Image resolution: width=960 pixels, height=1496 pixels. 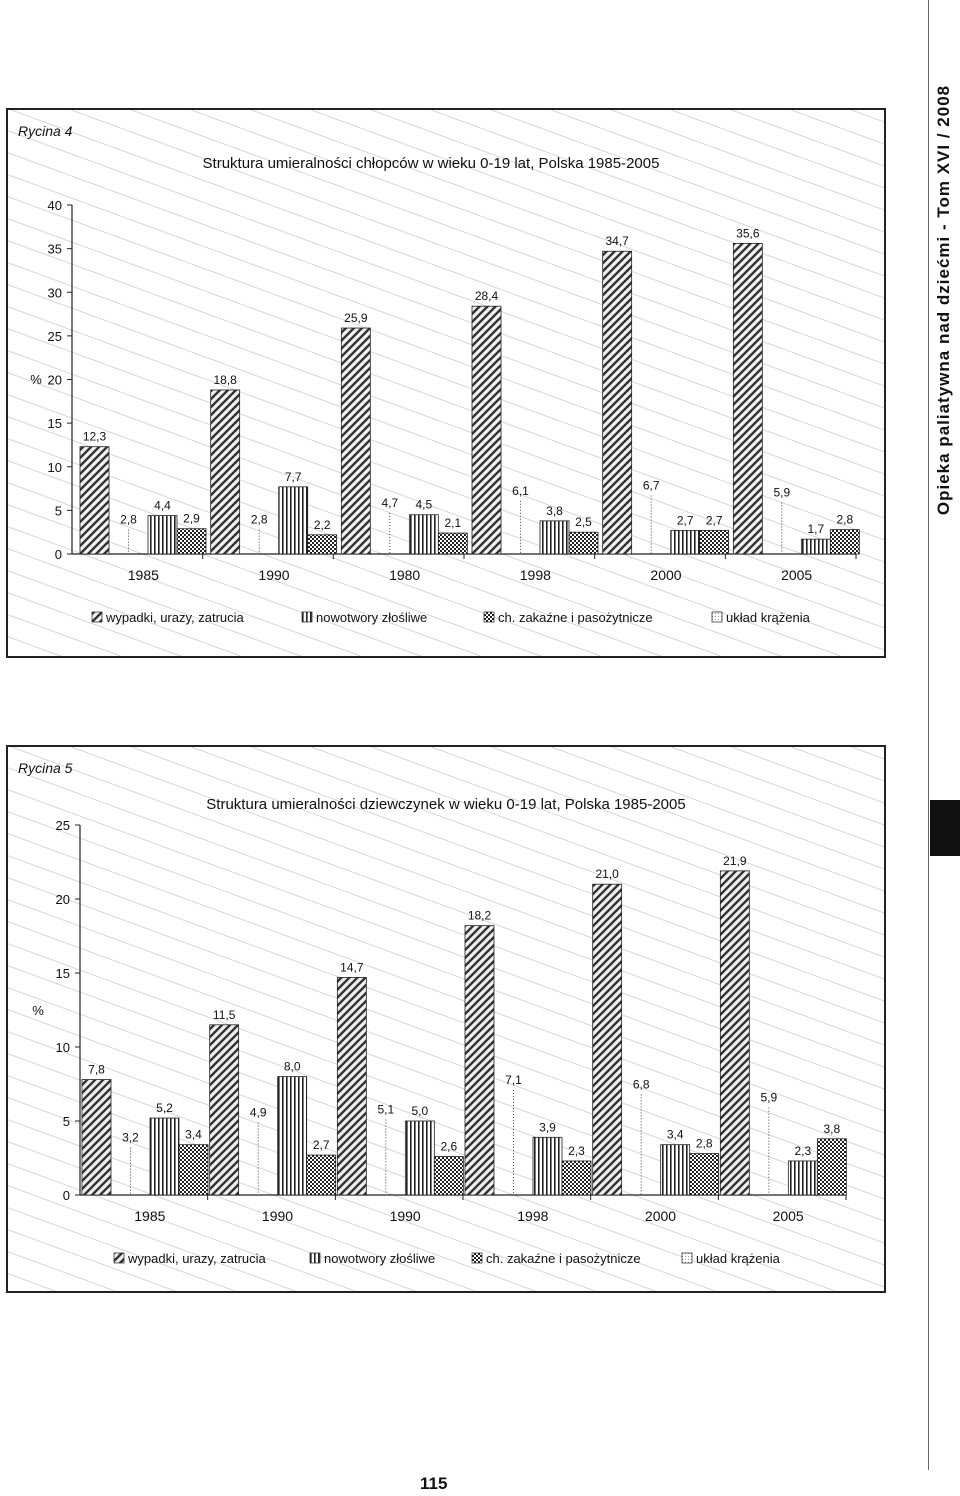 I want to click on data-label: 3,8, so click(x=831, y=1129).